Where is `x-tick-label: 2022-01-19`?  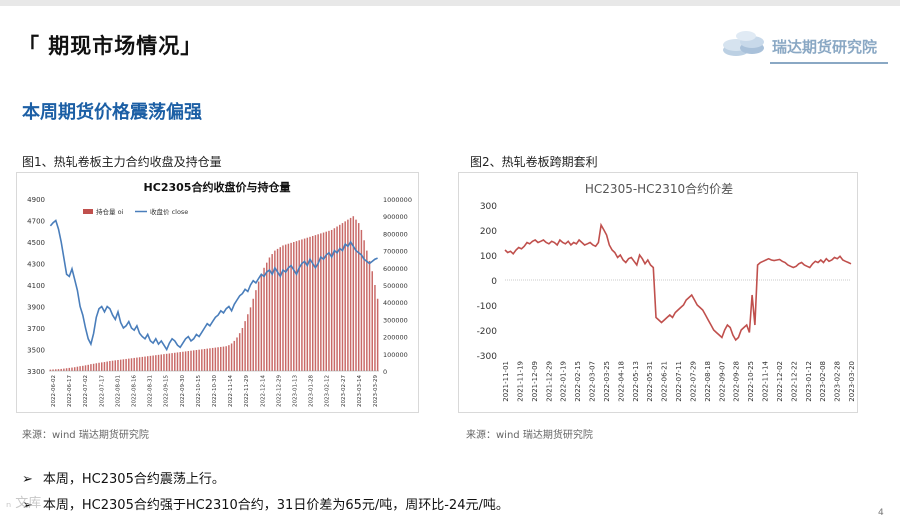
x-tick-label: 2022-01-19 is located at coordinates (564, 381).